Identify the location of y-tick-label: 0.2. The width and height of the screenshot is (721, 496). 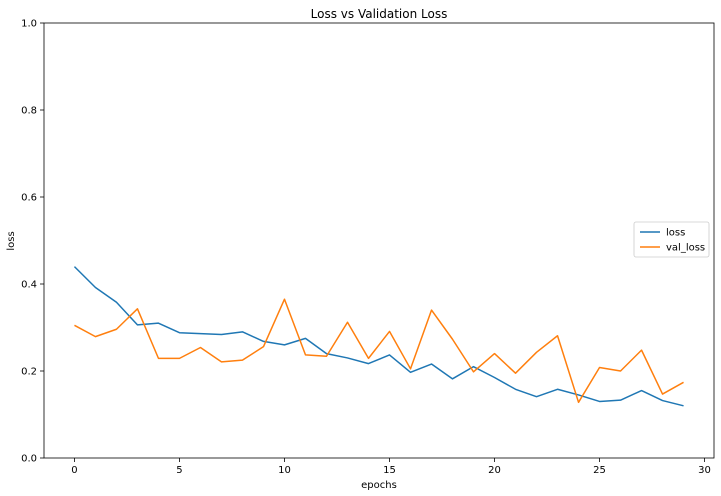
(29, 372).